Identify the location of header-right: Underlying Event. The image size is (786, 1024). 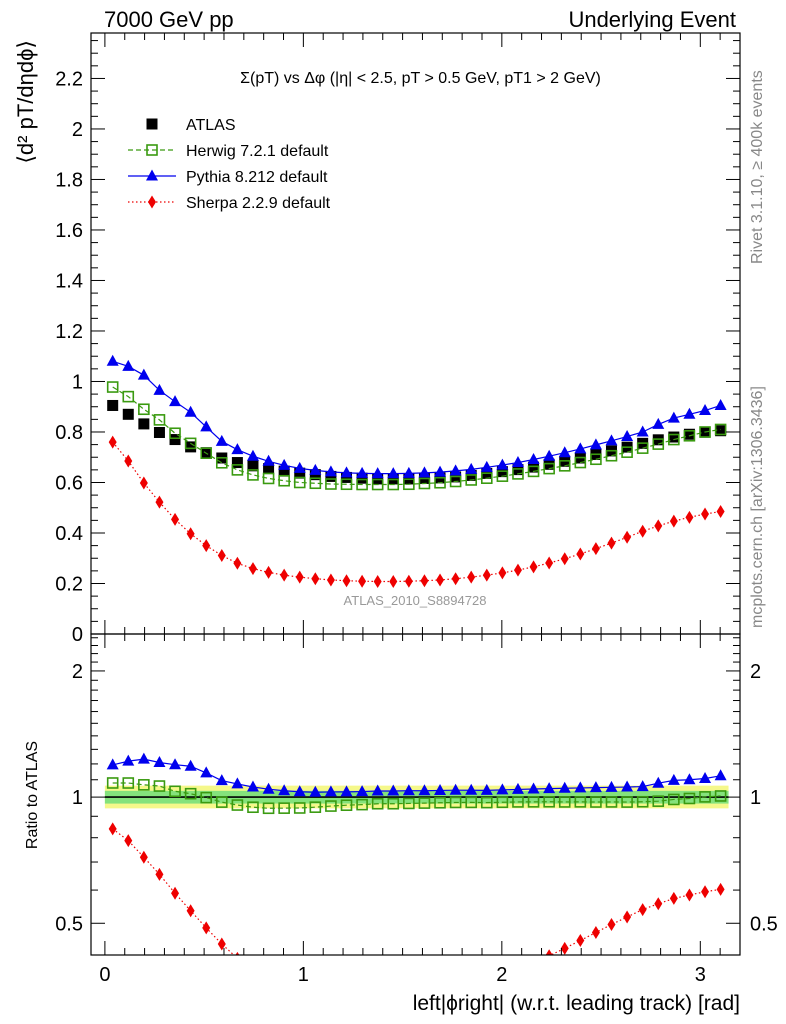
(652, 19).